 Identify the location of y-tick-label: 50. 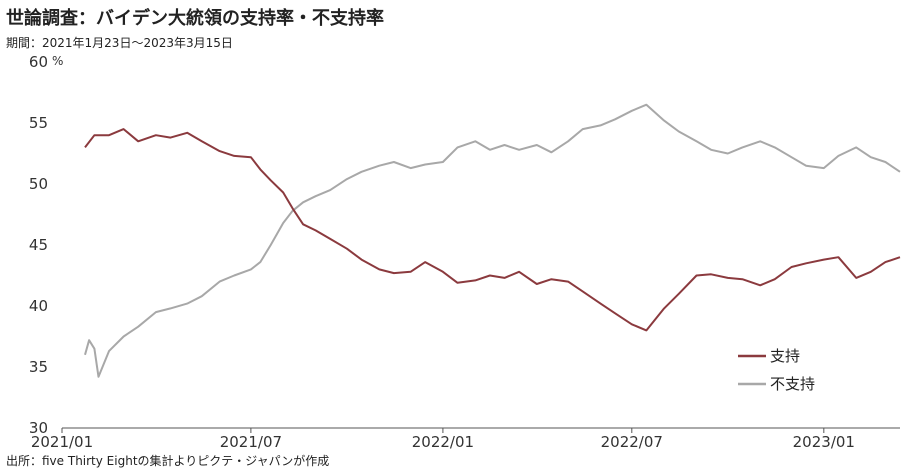
(38, 184).